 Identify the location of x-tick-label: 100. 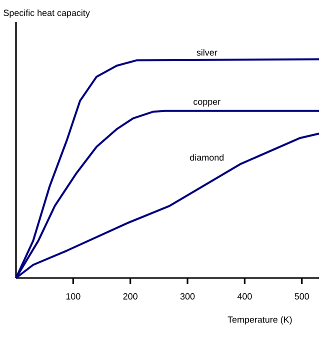
(73, 296).